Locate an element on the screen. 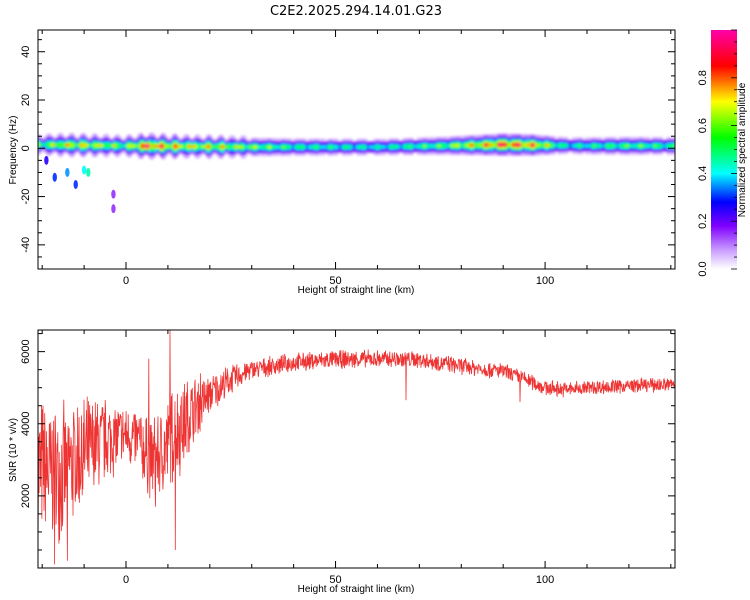  spectrogram-heatmap is located at coordinates (356, 173).